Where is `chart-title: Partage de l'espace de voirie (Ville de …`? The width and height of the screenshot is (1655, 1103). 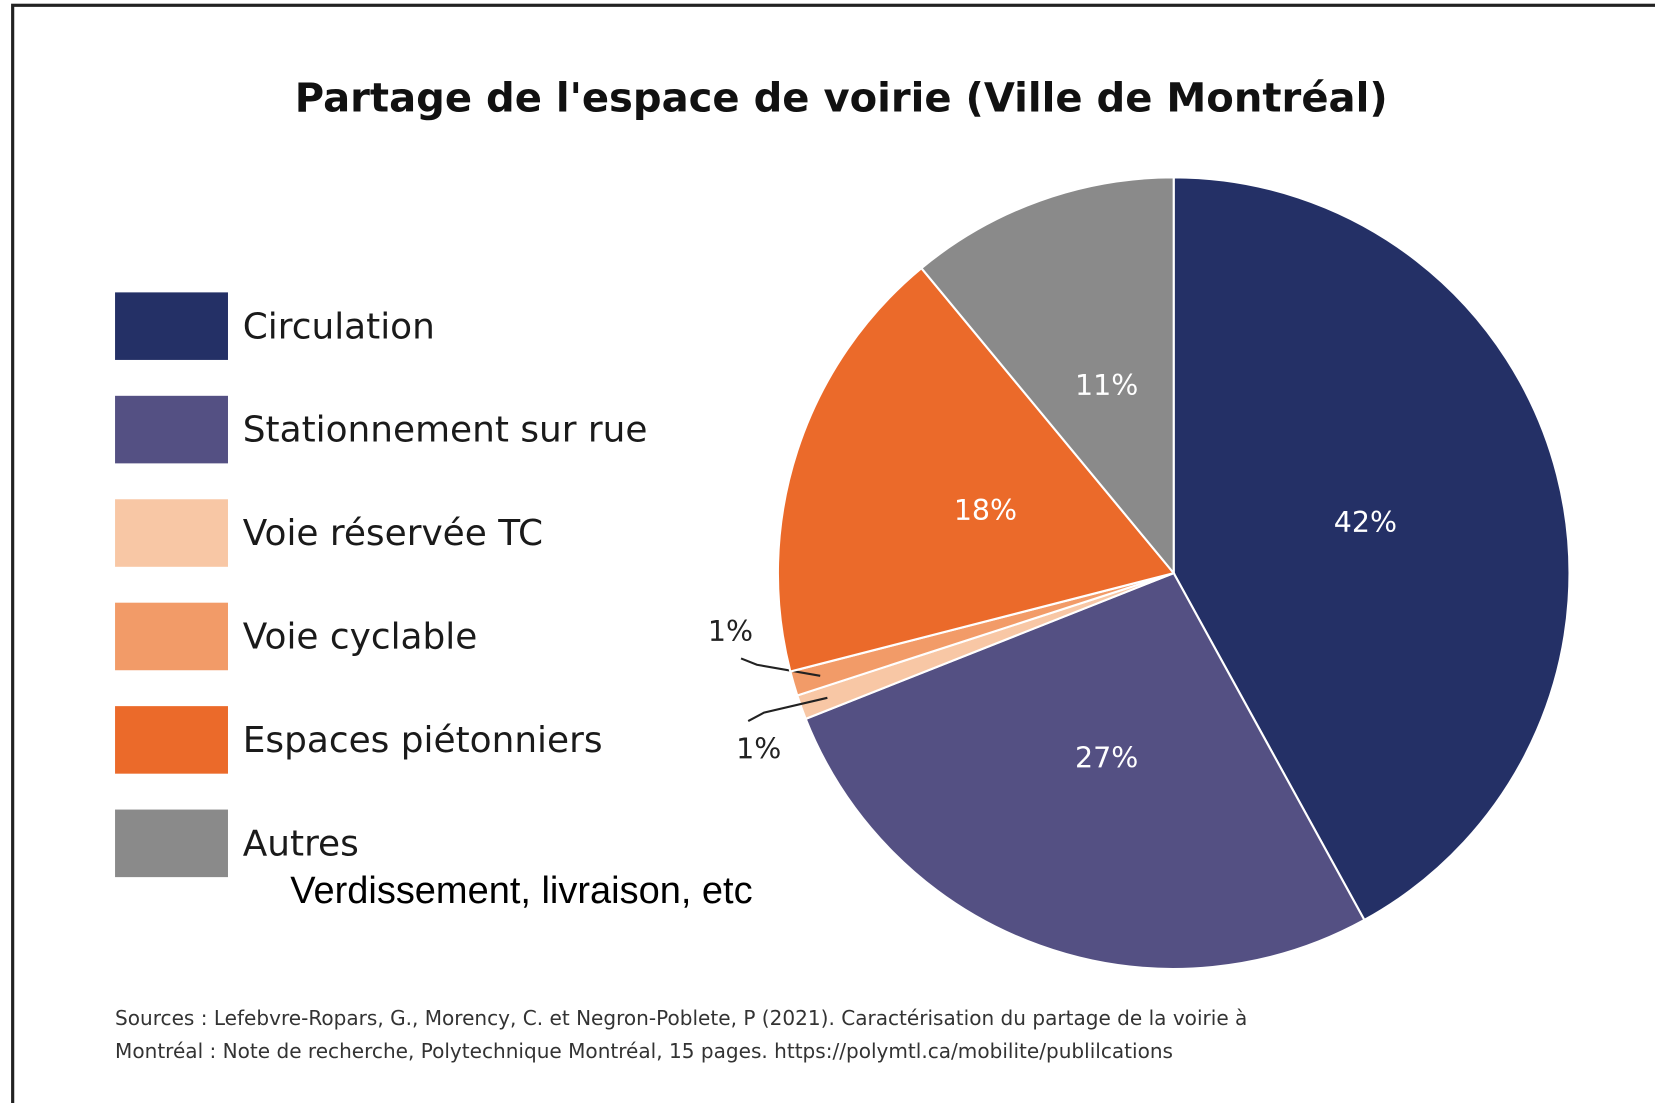
chart-title: Partage de l'espace de voirie (Ville de … is located at coordinates (841, 98).